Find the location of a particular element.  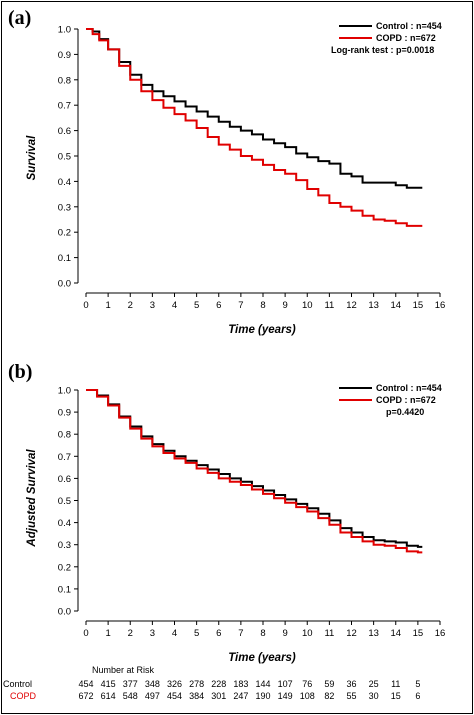

risk-value-control: 183 is located at coordinates (240, 684).